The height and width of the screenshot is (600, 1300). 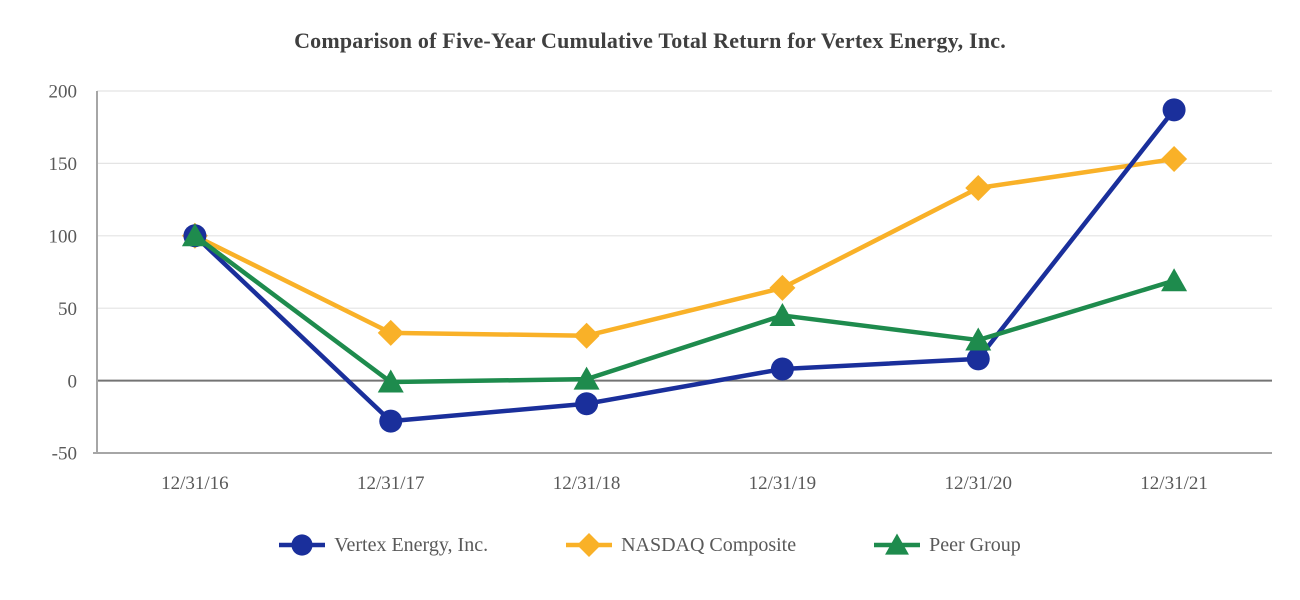 I want to click on legend-label-peer-group: Peer Group, so click(x=975, y=544).